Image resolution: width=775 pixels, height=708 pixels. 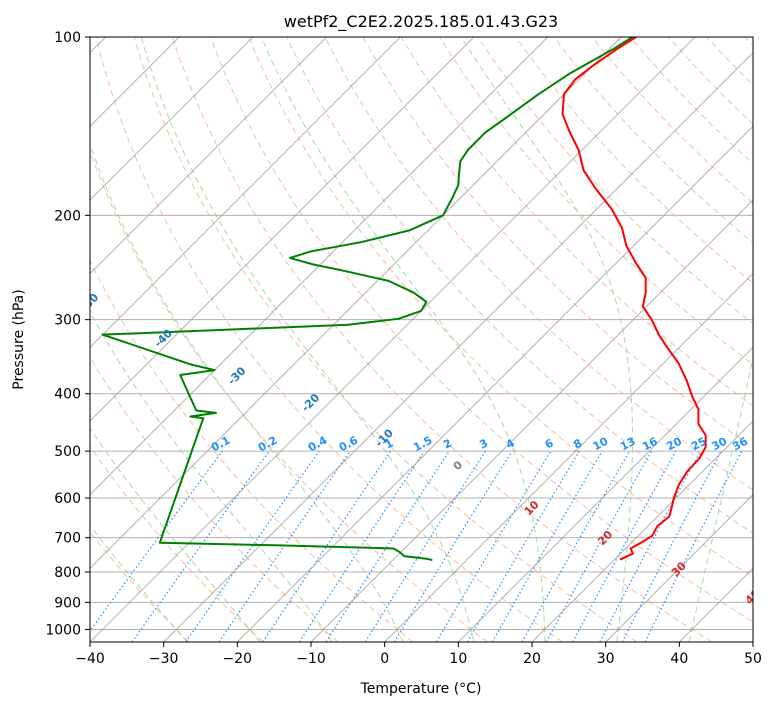 What do you see at coordinates (67, 216) in the screenshot?
I see `y-tick-label: 200` at bounding box center [67, 216].